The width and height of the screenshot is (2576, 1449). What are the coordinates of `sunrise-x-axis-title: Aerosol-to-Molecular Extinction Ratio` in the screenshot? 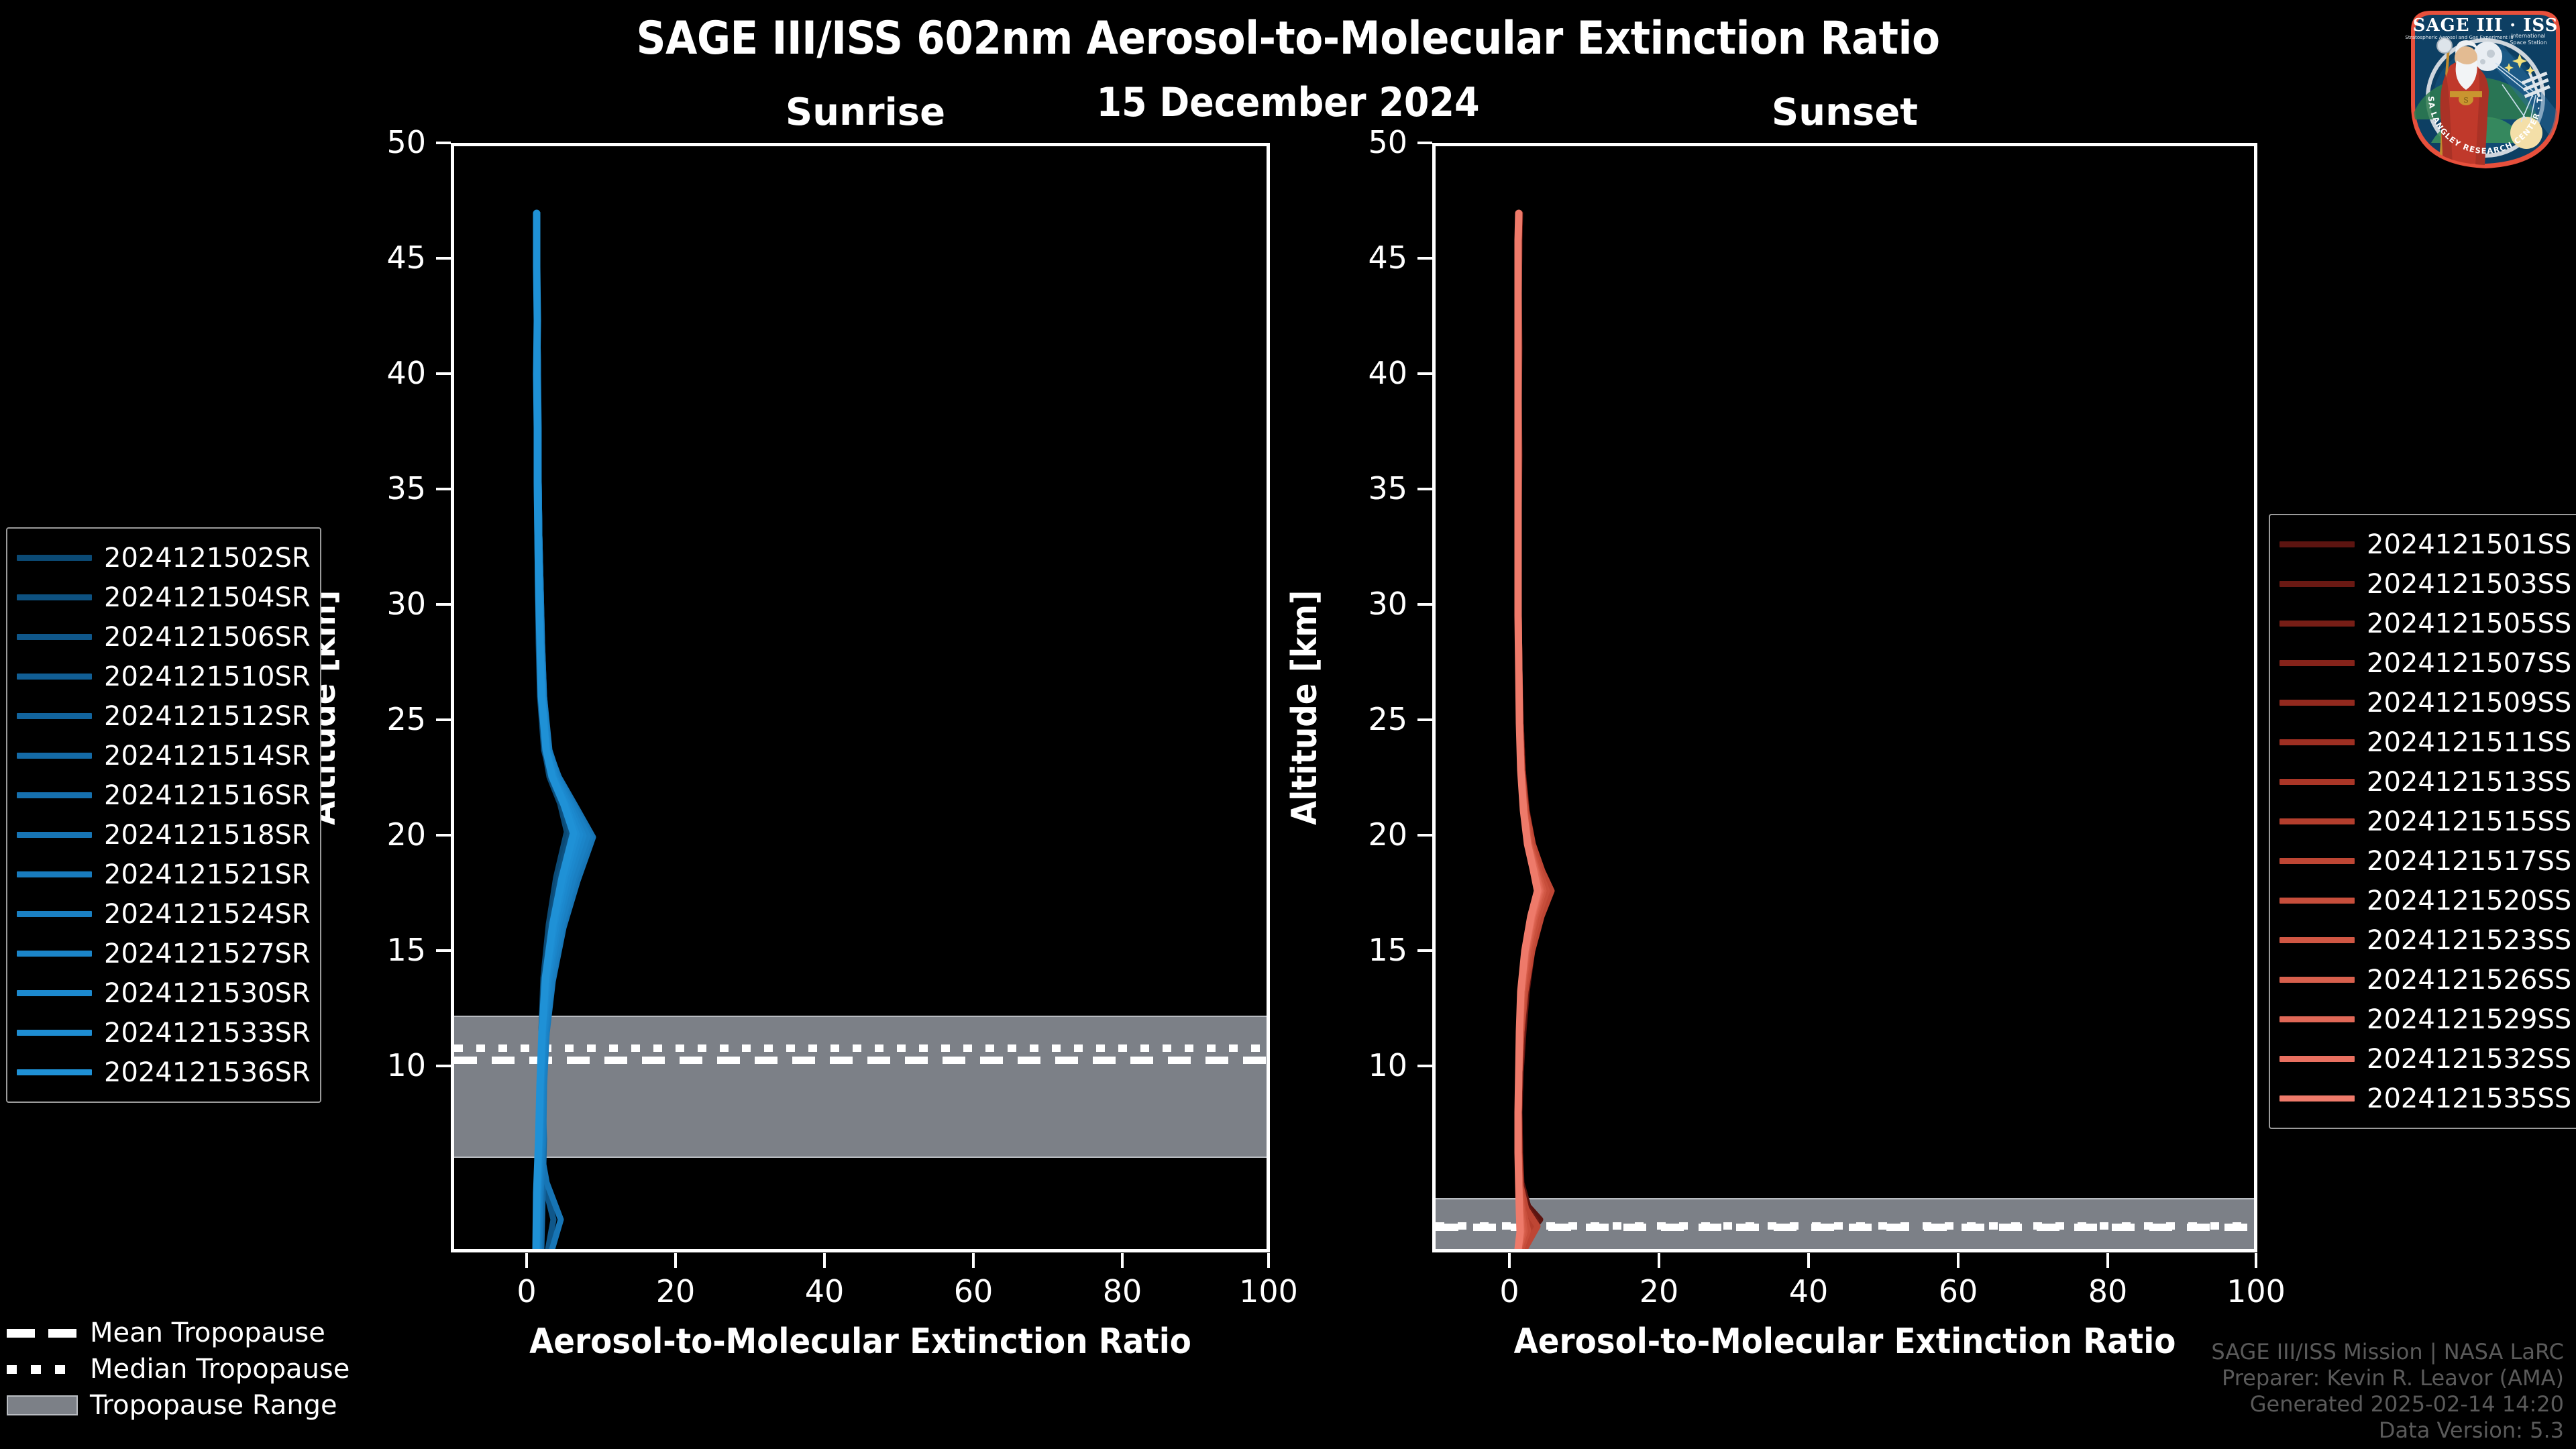 It's located at (860, 1342).